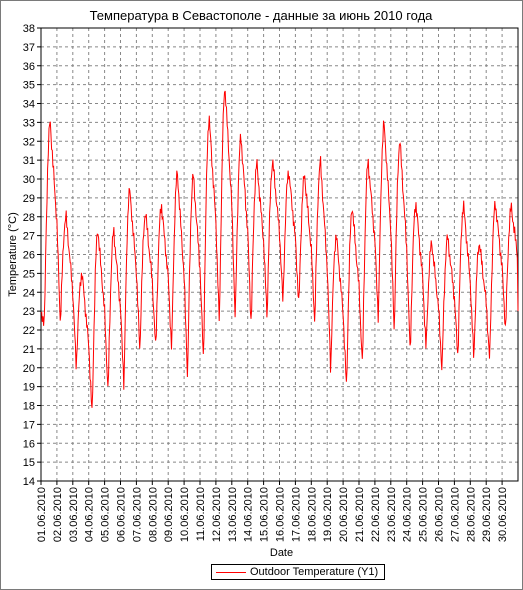  What do you see at coordinates (314, 572) in the screenshot?
I see `legend-label: Outdoor Temperature (Y1)` at bounding box center [314, 572].